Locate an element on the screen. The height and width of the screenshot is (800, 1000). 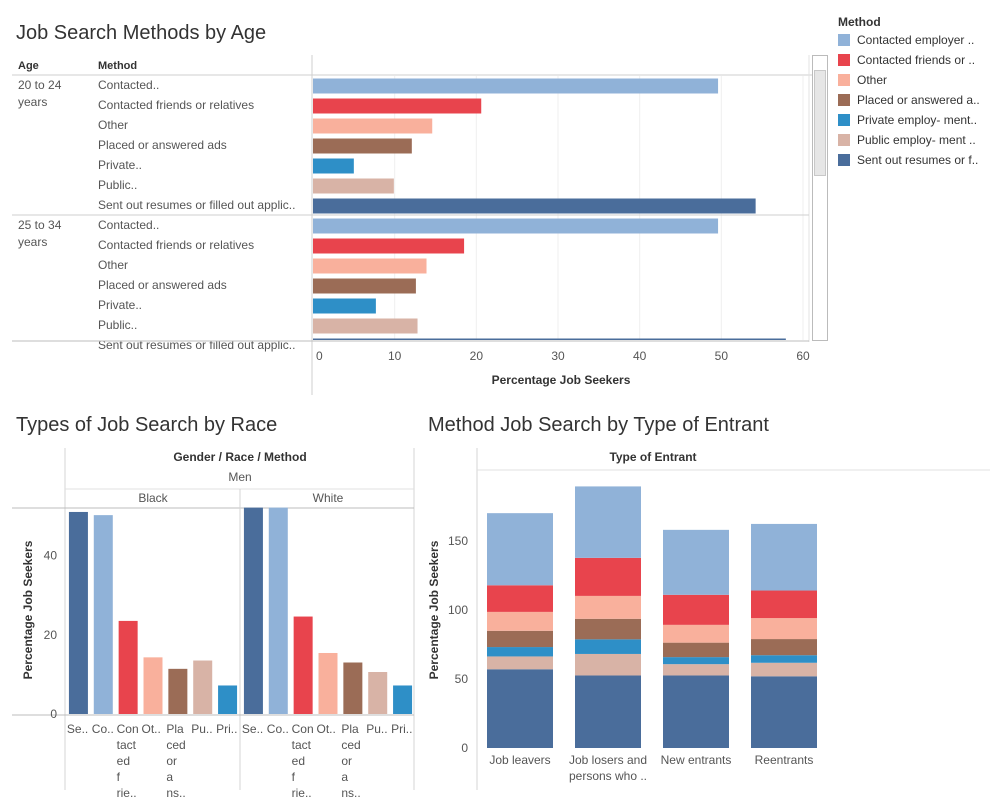
method-row-label: Sent out resumes or filled out applic.. is located at coordinates (196, 345).